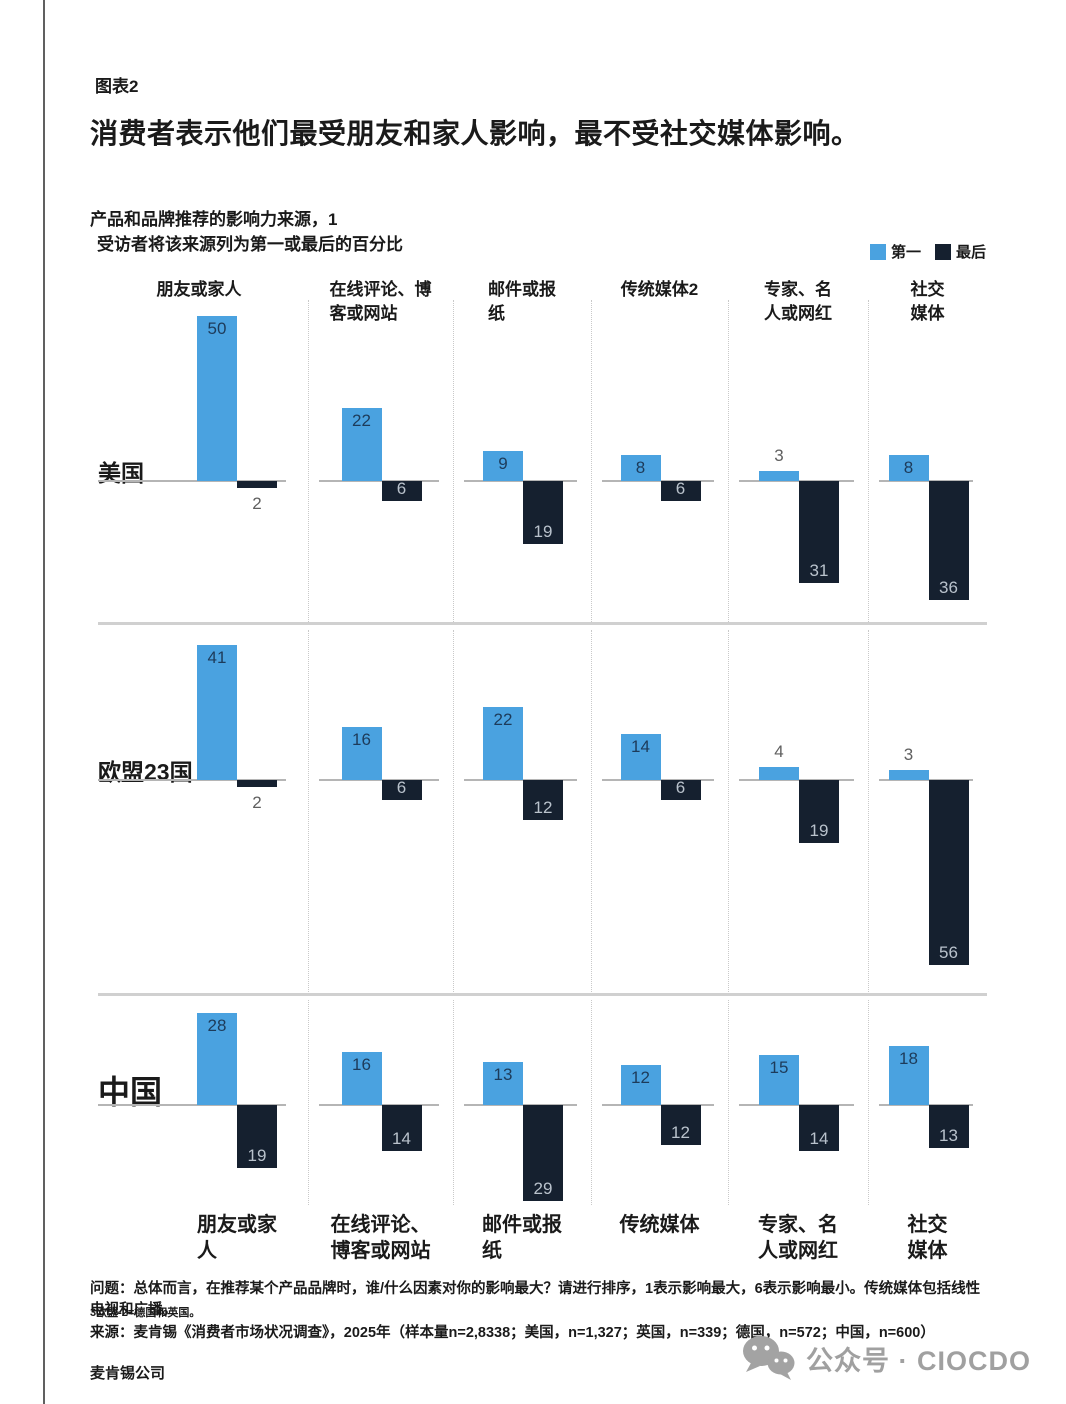 The width and height of the screenshot is (1066, 1404). What do you see at coordinates (779, 1067) in the screenshot?
I see `value-label-first: 15` at bounding box center [779, 1067].